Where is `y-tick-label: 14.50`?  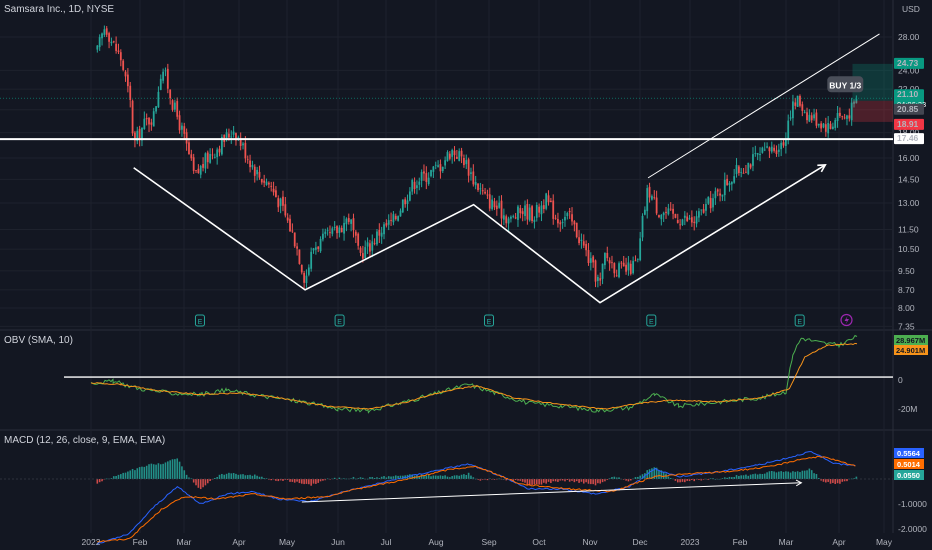
y-tick-label: 14.50 is located at coordinates (909, 179).